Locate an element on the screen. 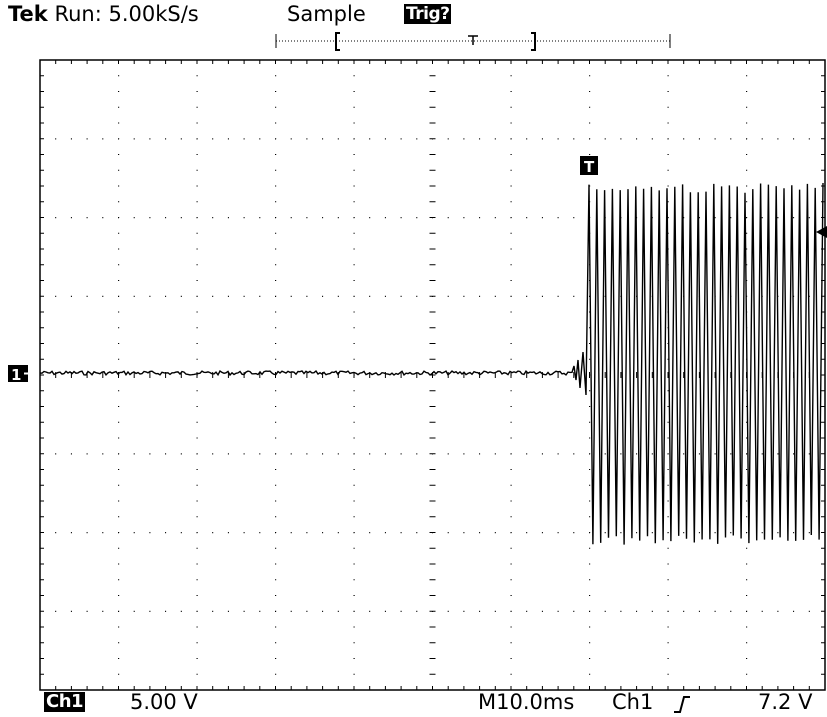 The image size is (827, 717). channel-badge: Ch1 is located at coordinates (65, 701).